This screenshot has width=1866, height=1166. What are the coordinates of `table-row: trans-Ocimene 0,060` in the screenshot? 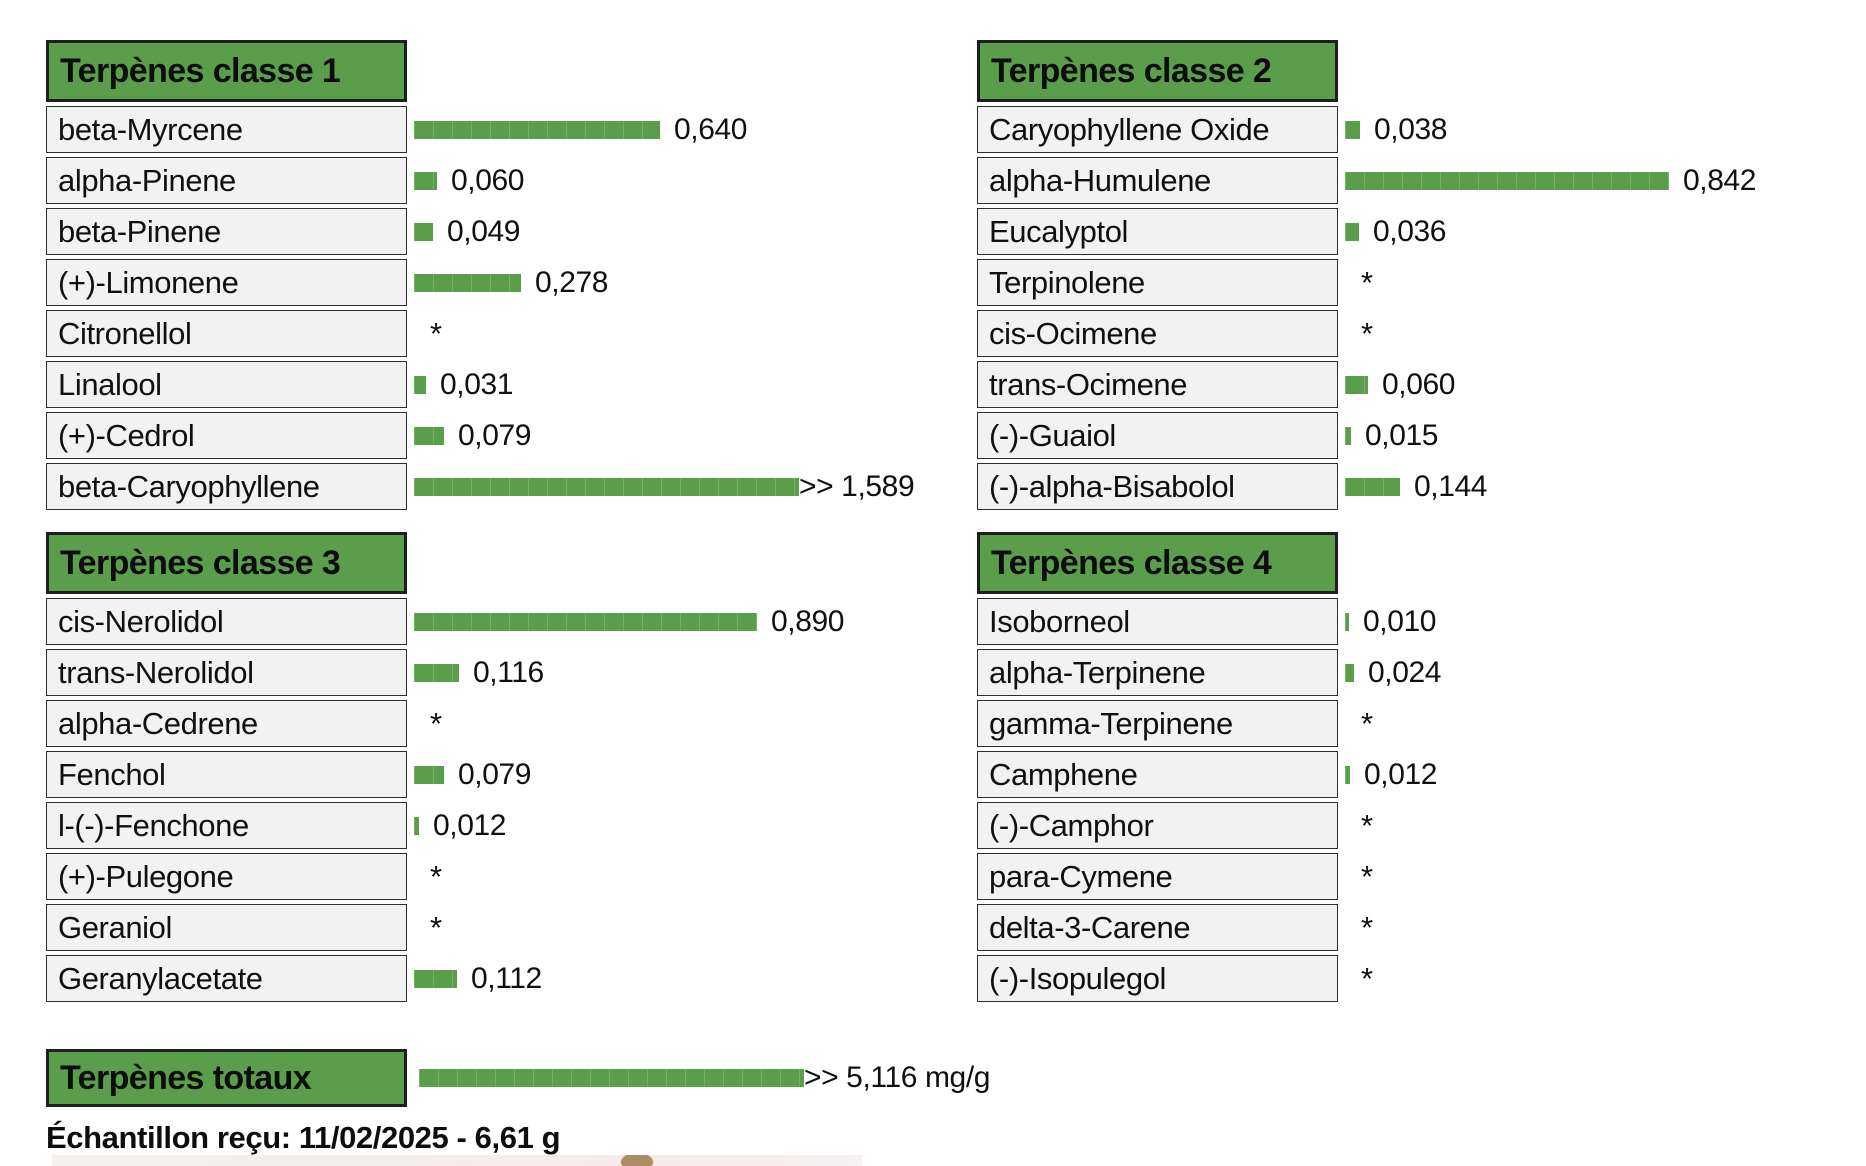 It's located at (1421, 384).